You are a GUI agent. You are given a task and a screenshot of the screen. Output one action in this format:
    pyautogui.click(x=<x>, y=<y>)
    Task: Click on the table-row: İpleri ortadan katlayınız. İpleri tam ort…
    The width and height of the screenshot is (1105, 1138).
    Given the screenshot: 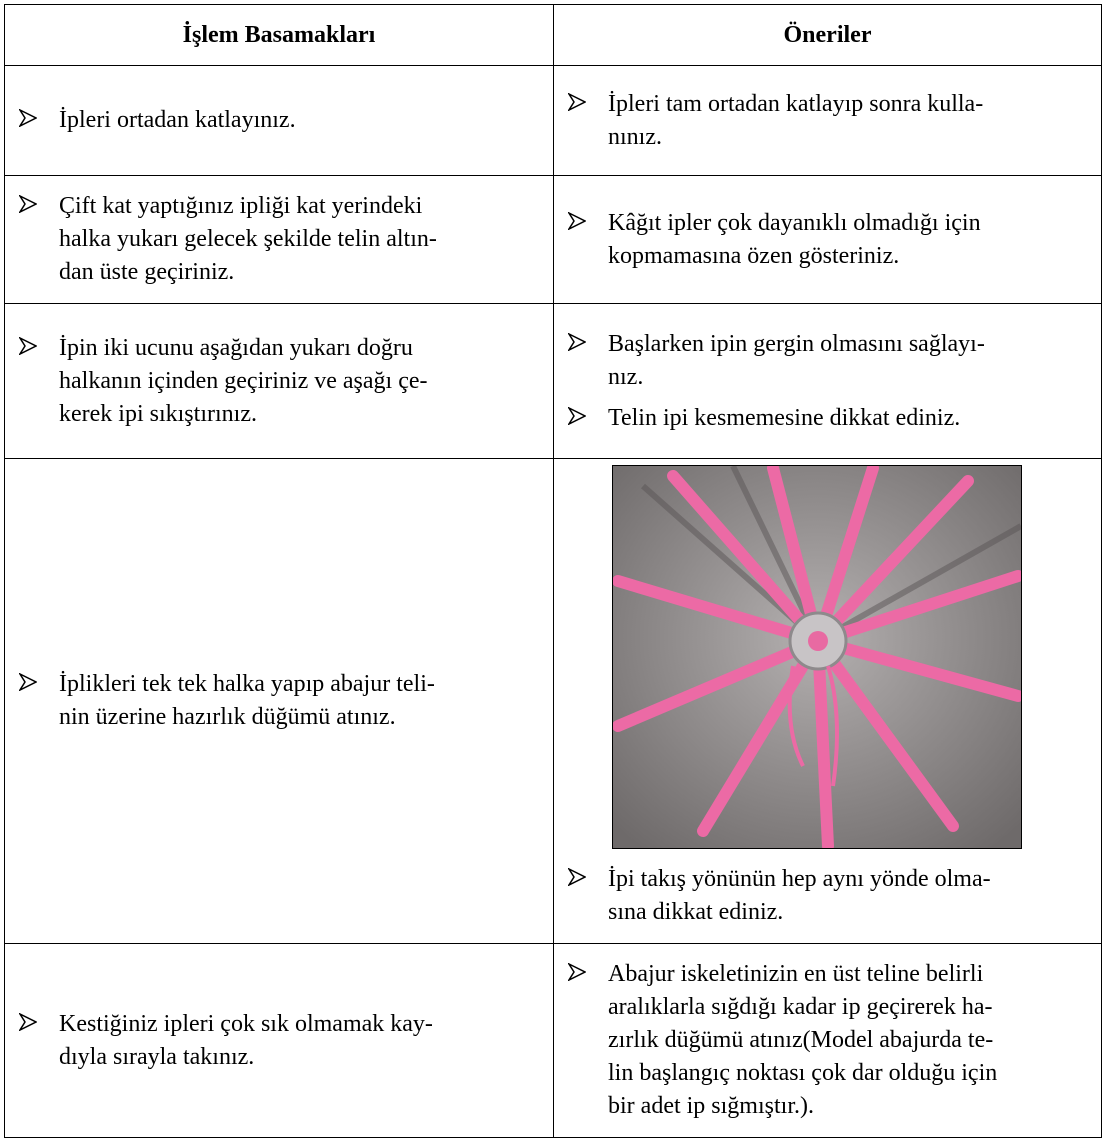 What is the action you would take?
    pyautogui.click(x=553, y=120)
    